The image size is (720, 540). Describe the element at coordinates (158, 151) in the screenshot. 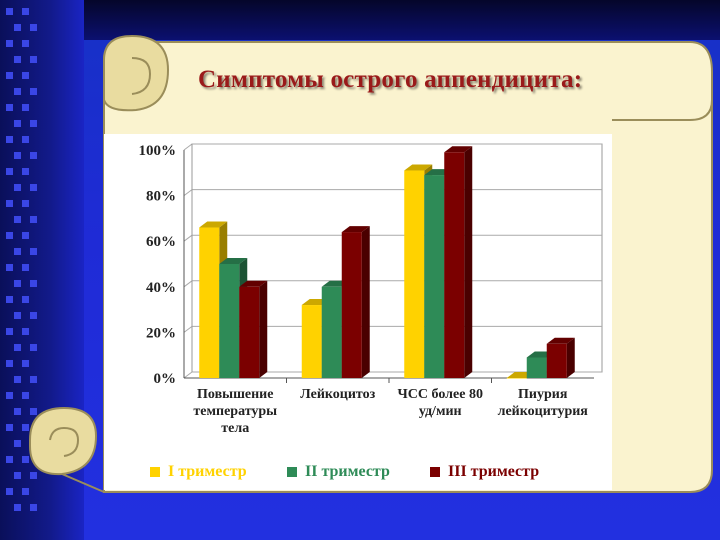

I see `y-tick-label: 100%` at that location.